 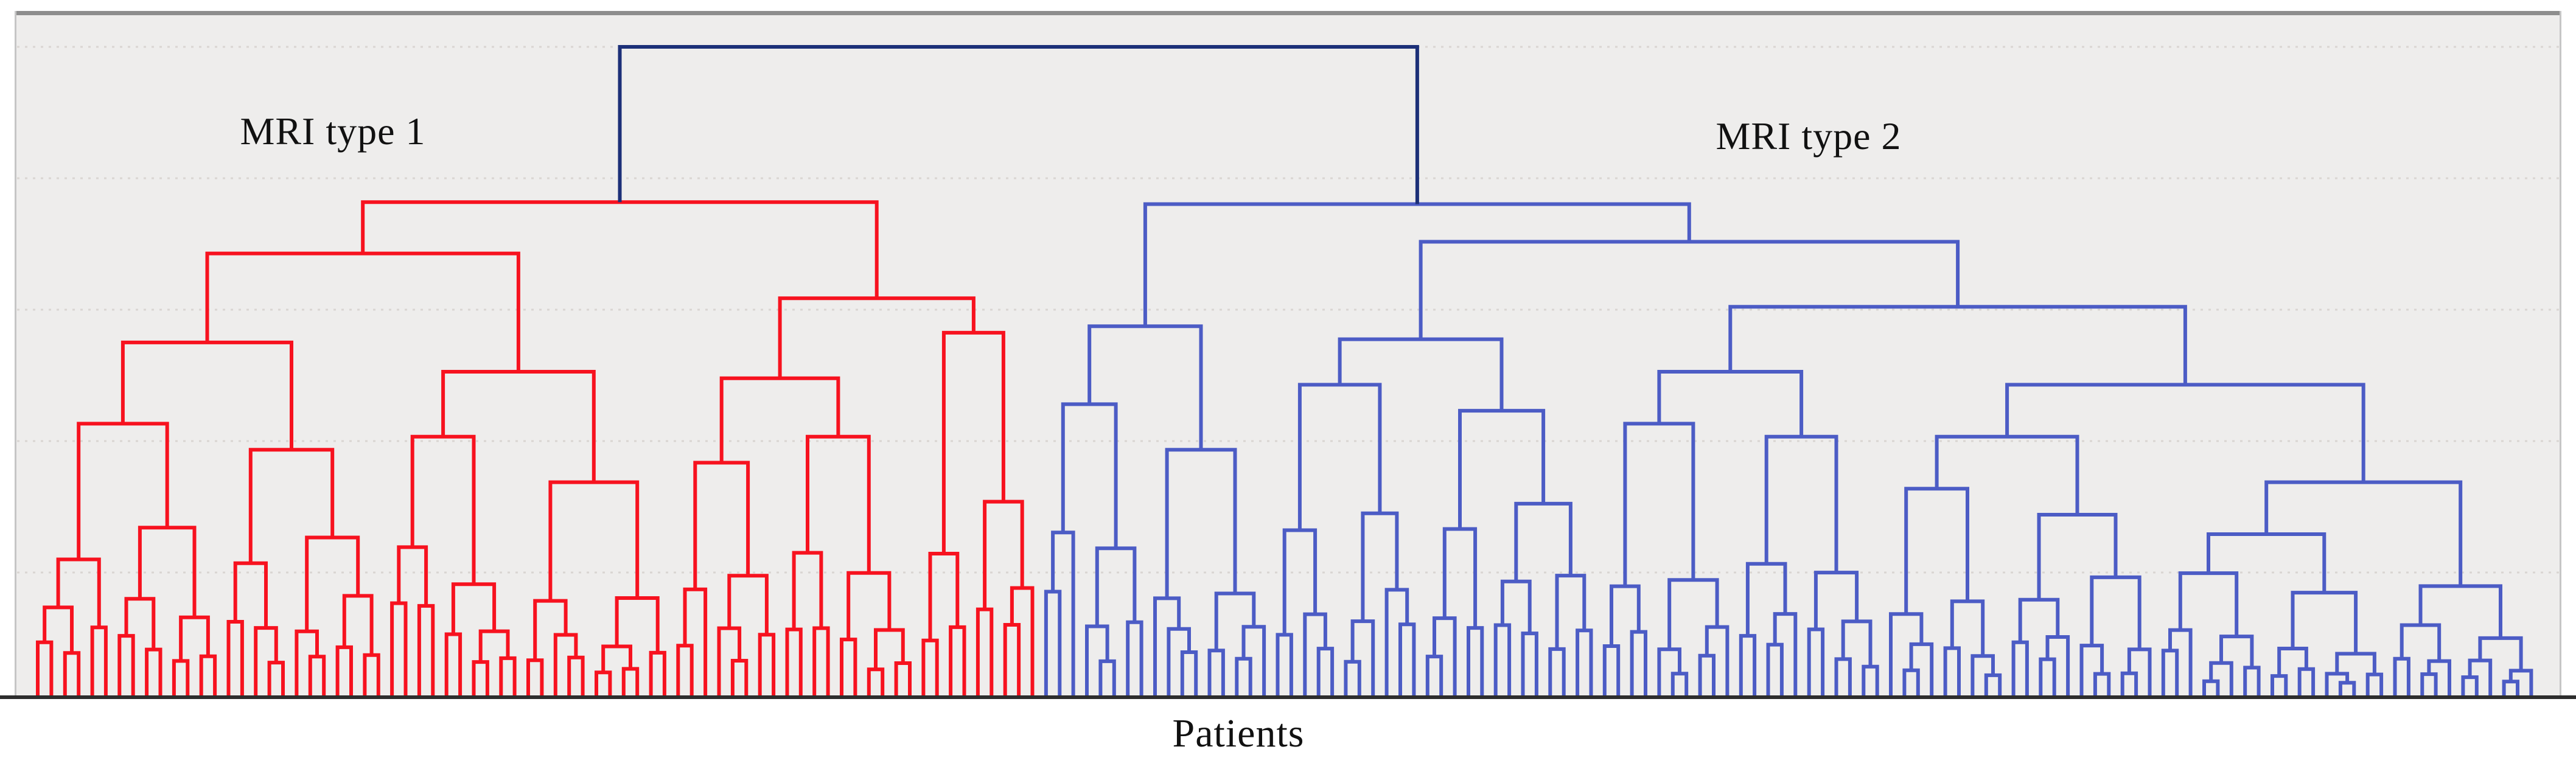 I want to click on x-axis-label: Patients, so click(x=1238, y=733).